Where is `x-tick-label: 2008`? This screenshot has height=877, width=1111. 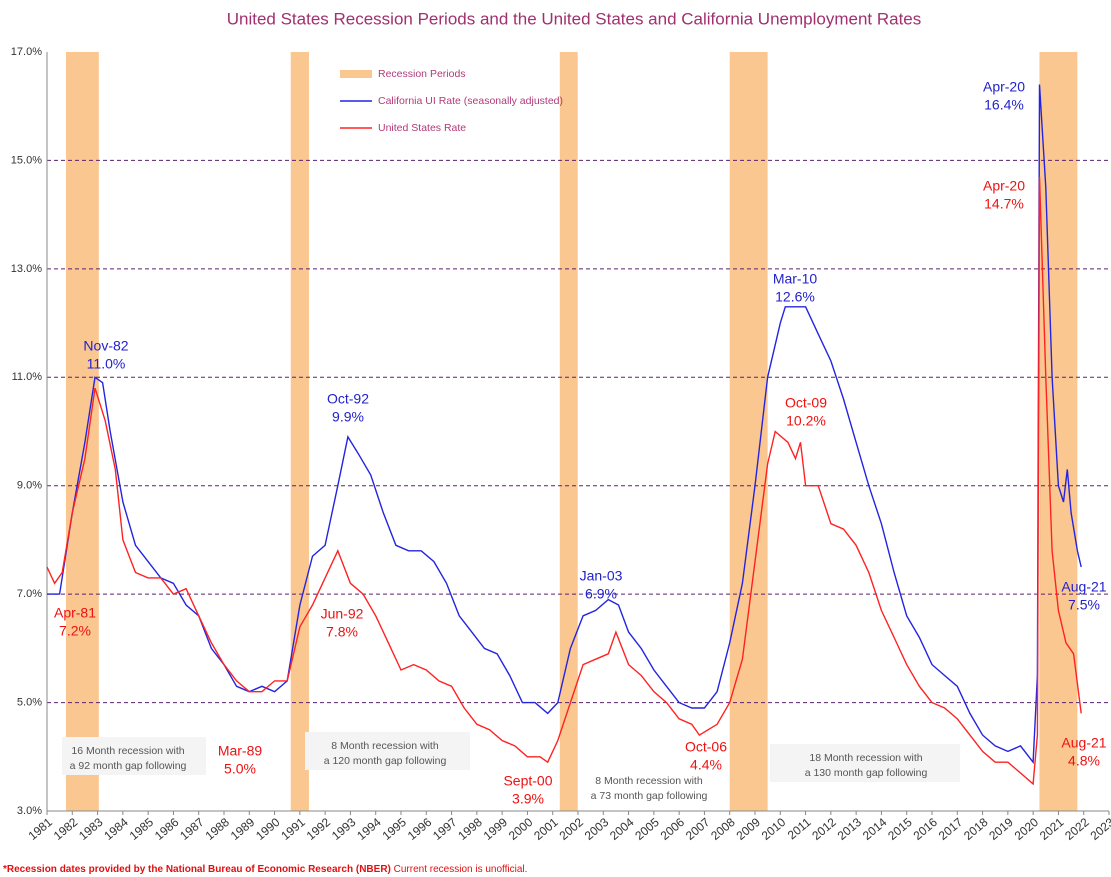 x-tick-label: 2008 is located at coordinates (723, 829).